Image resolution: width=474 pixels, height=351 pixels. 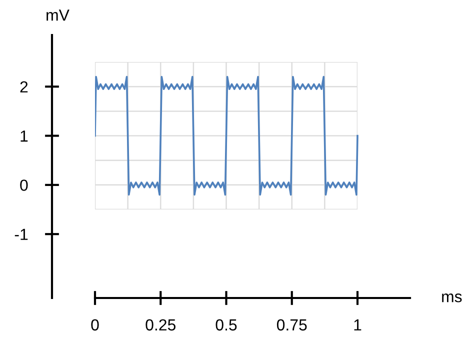 I want to click on y-axis-title: mV, so click(x=58, y=15).